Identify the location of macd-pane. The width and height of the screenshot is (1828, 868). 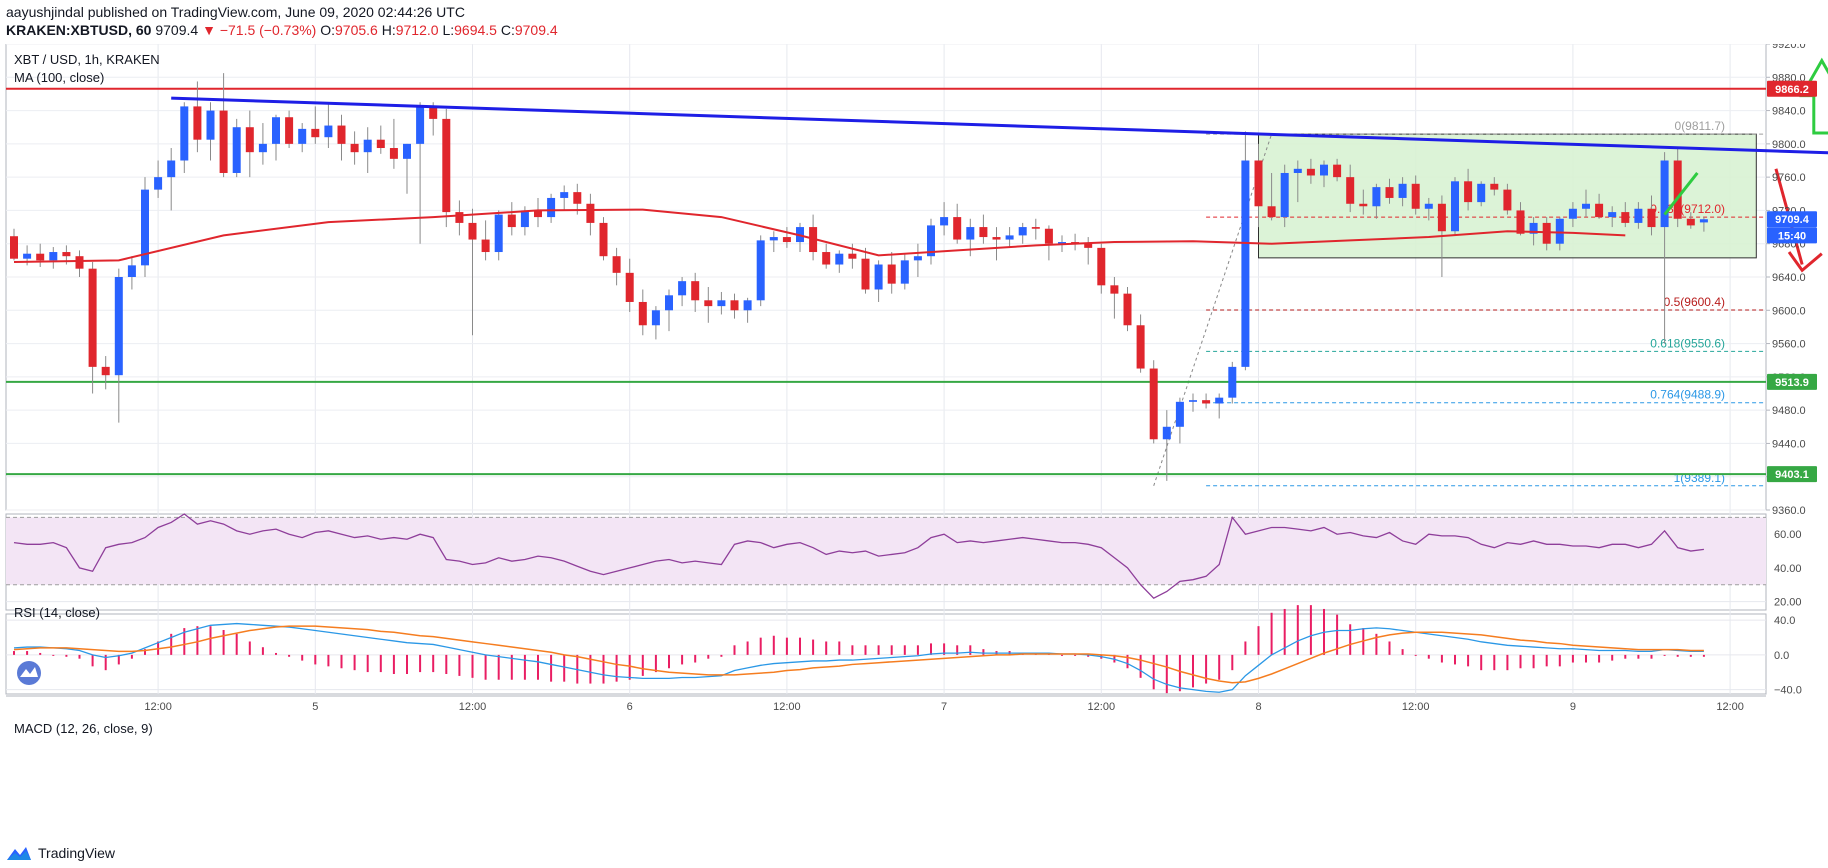
(859, 649).